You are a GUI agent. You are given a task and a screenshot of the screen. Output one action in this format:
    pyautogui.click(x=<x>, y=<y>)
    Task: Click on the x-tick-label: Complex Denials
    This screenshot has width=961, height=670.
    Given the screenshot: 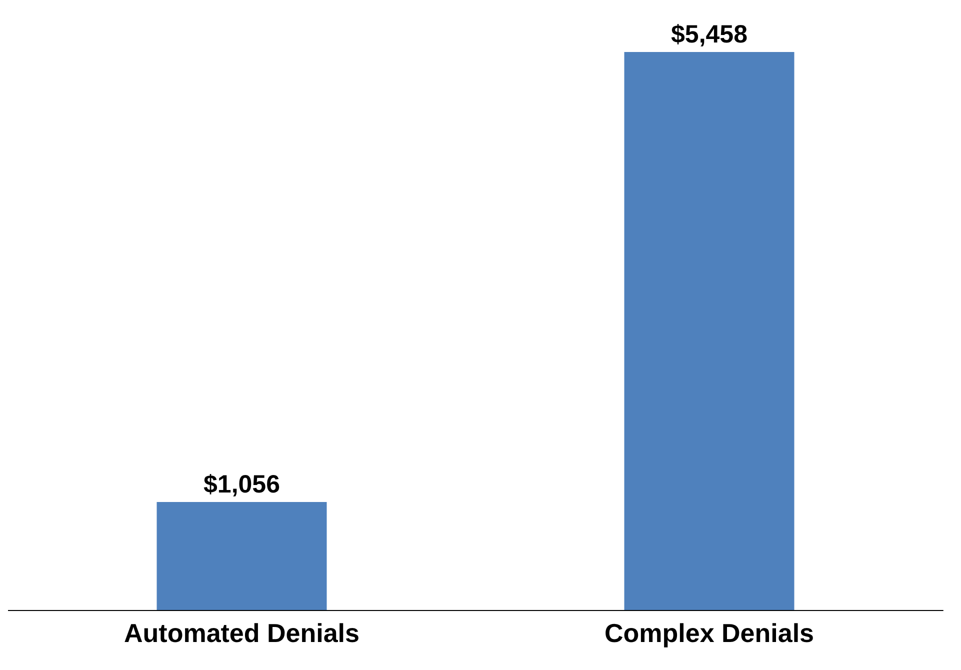 What is the action you would take?
    pyautogui.click(x=709, y=633)
    